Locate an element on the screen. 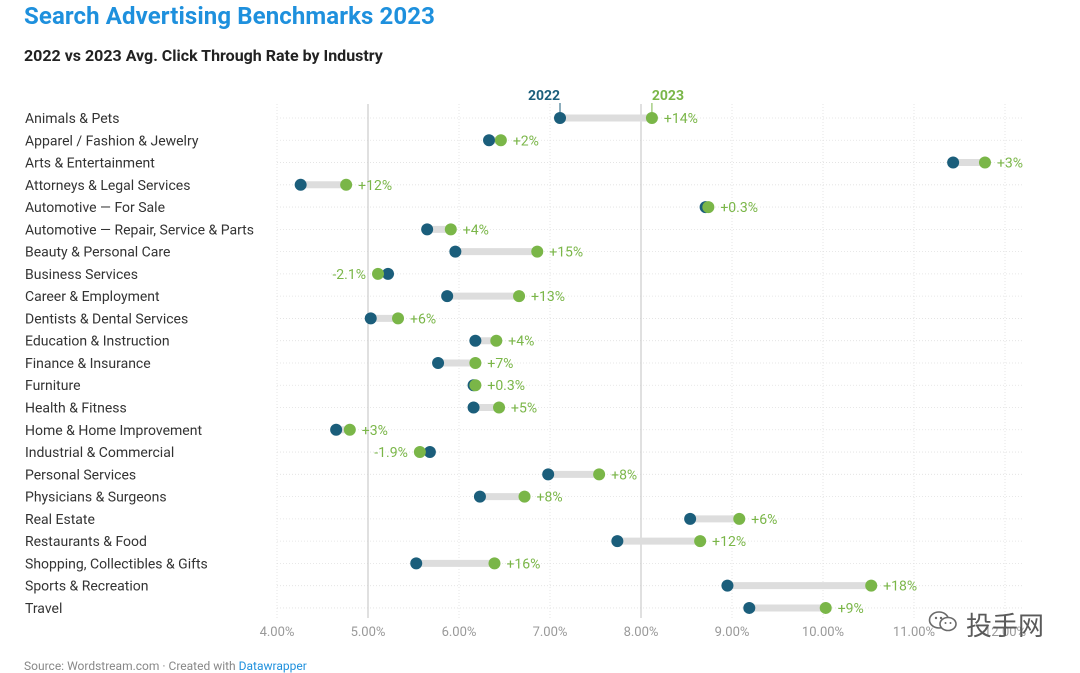  row-label: Physicians & Surgeons is located at coordinates (96, 498).